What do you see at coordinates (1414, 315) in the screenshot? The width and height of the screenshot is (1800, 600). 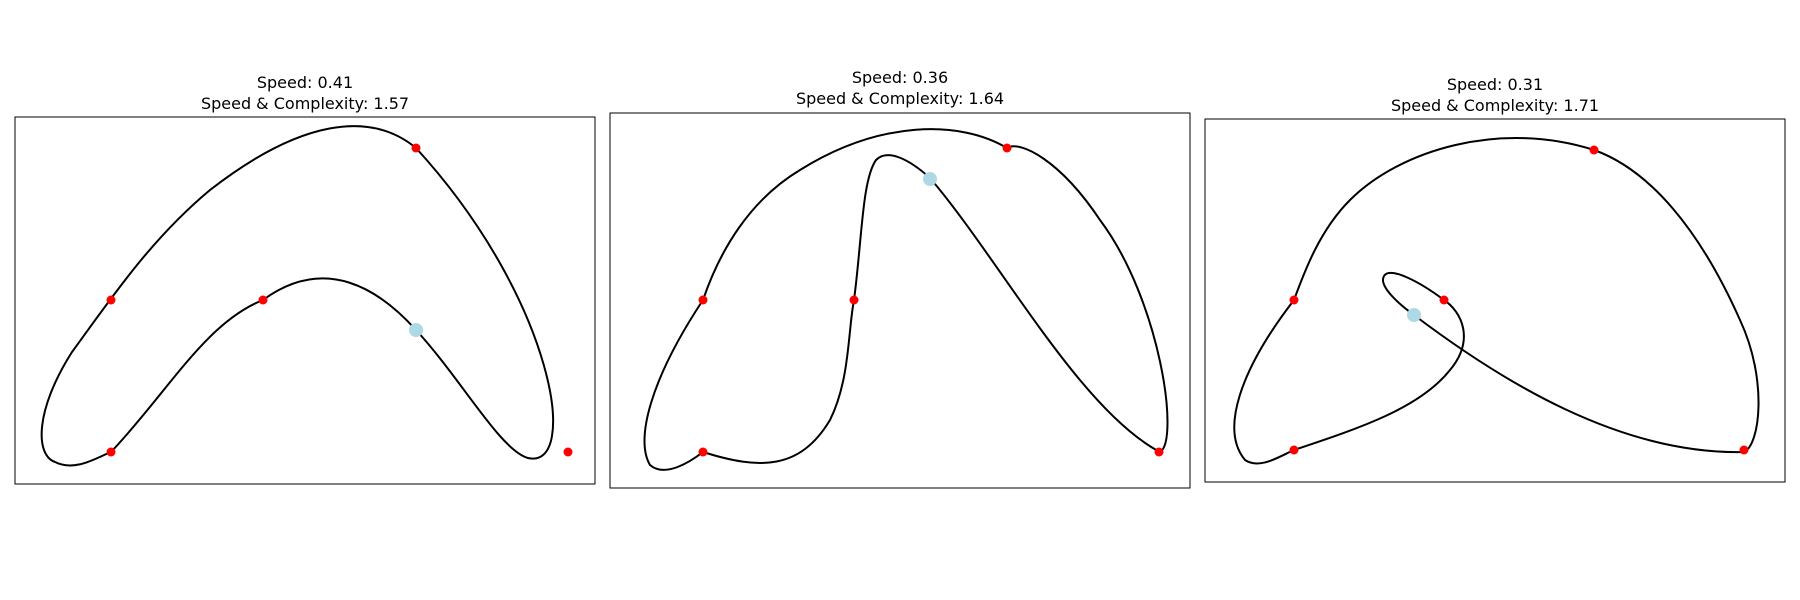 I see `panel-3-marker` at bounding box center [1414, 315].